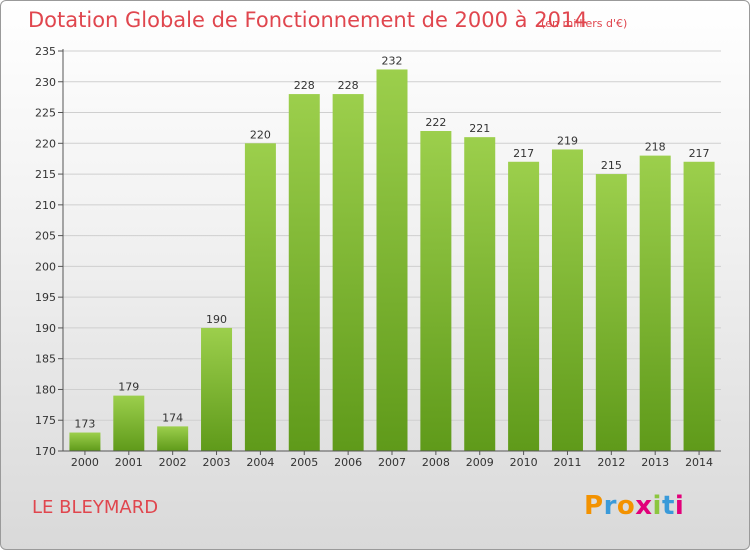  Describe the element at coordinates (95, 507) in the screenshot. I see `commune-name: LE BLEYMARD` at that location.